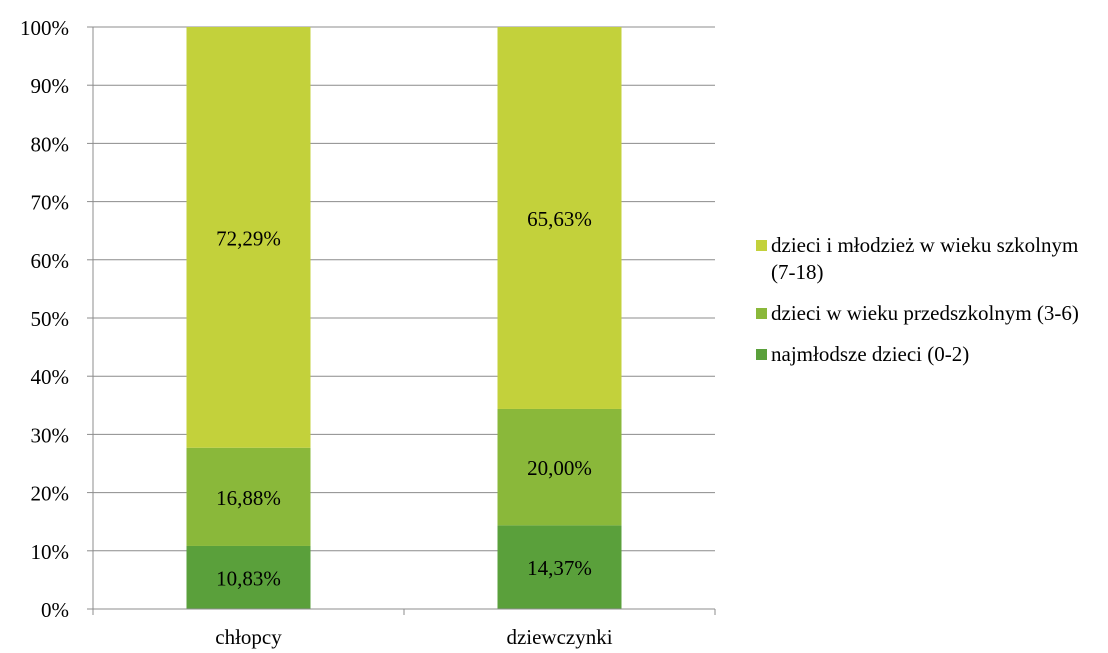  What do you see at coordinates (50, 261) in the screenshot?
I see `y-tick-label: 60%` at bounding box center [50, 261].